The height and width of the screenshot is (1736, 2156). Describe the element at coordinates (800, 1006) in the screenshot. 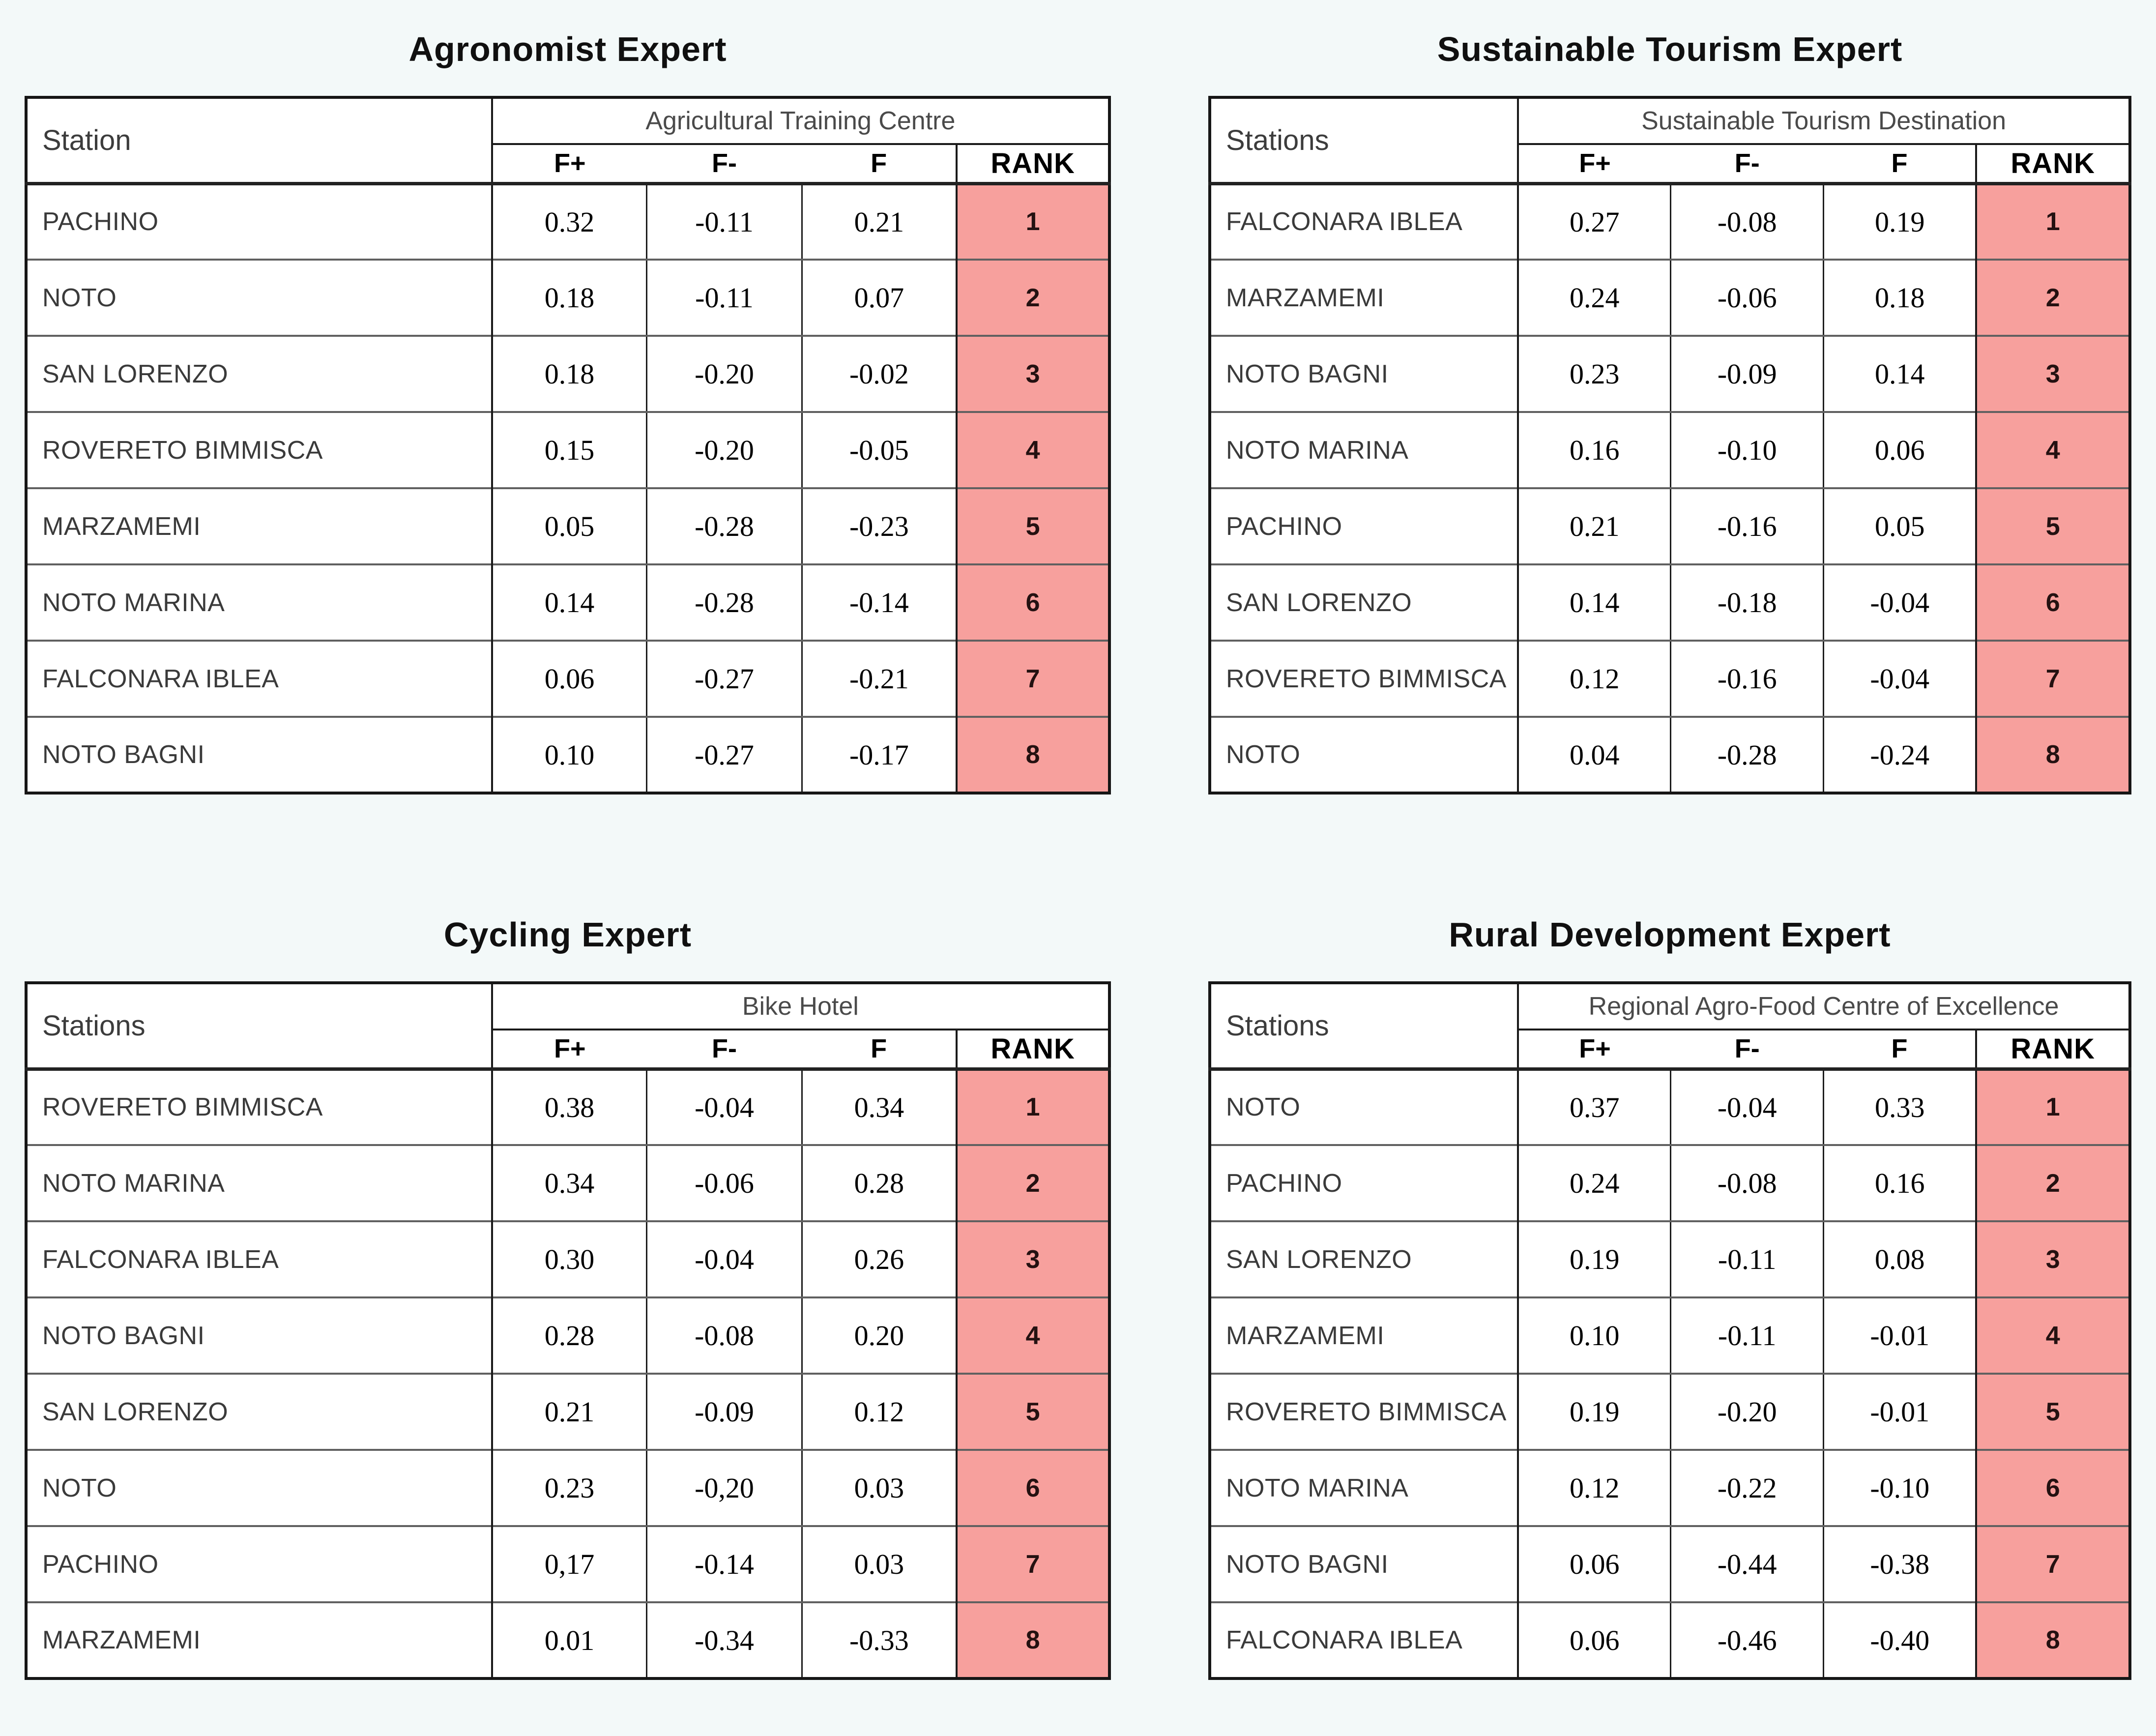

I see `group-header: Bike Hotel` at that location.